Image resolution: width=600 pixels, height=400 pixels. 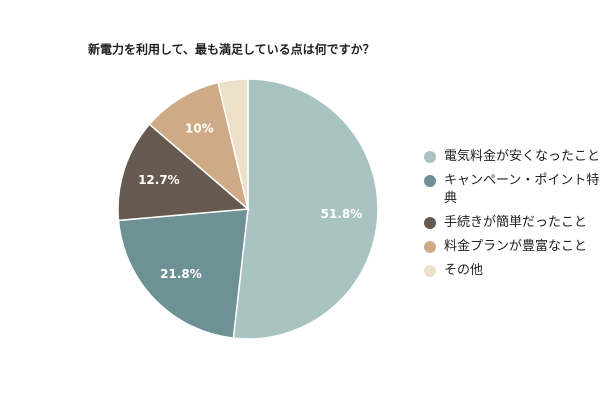 I want to click on legend-item: キャンペーン・ポイント特典, so click(x=512, y=190).